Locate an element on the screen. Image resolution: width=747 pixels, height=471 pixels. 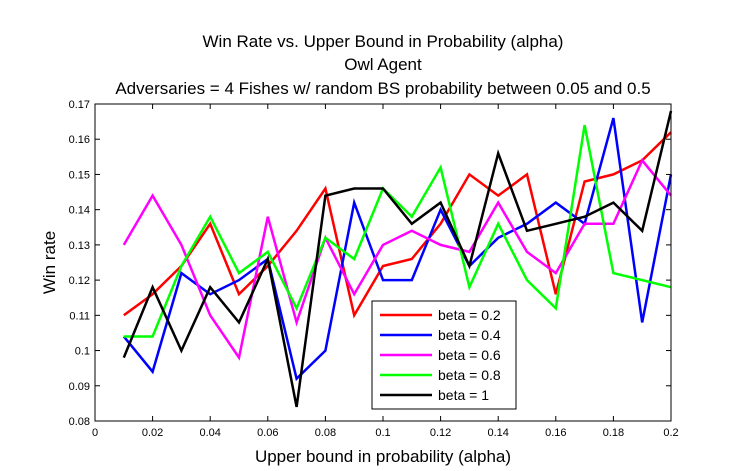
y-tick-label: 0.13 is located at coordinates (79, 246).